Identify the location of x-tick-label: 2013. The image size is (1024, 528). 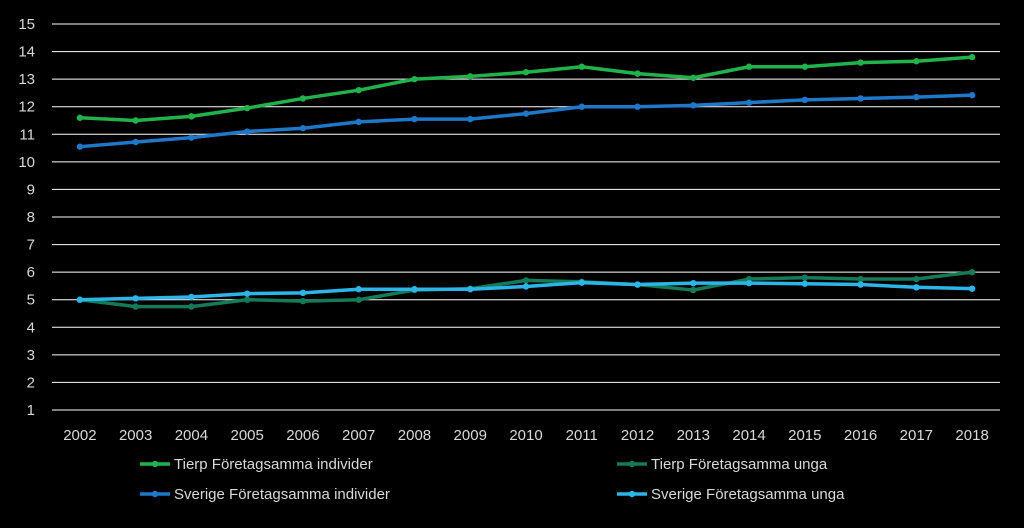
(693, 435).